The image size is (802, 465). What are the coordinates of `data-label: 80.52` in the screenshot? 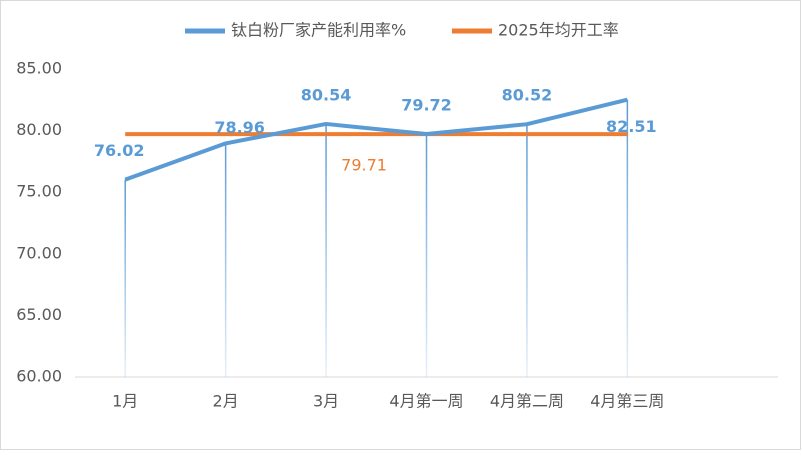 It's located at (527, 95).